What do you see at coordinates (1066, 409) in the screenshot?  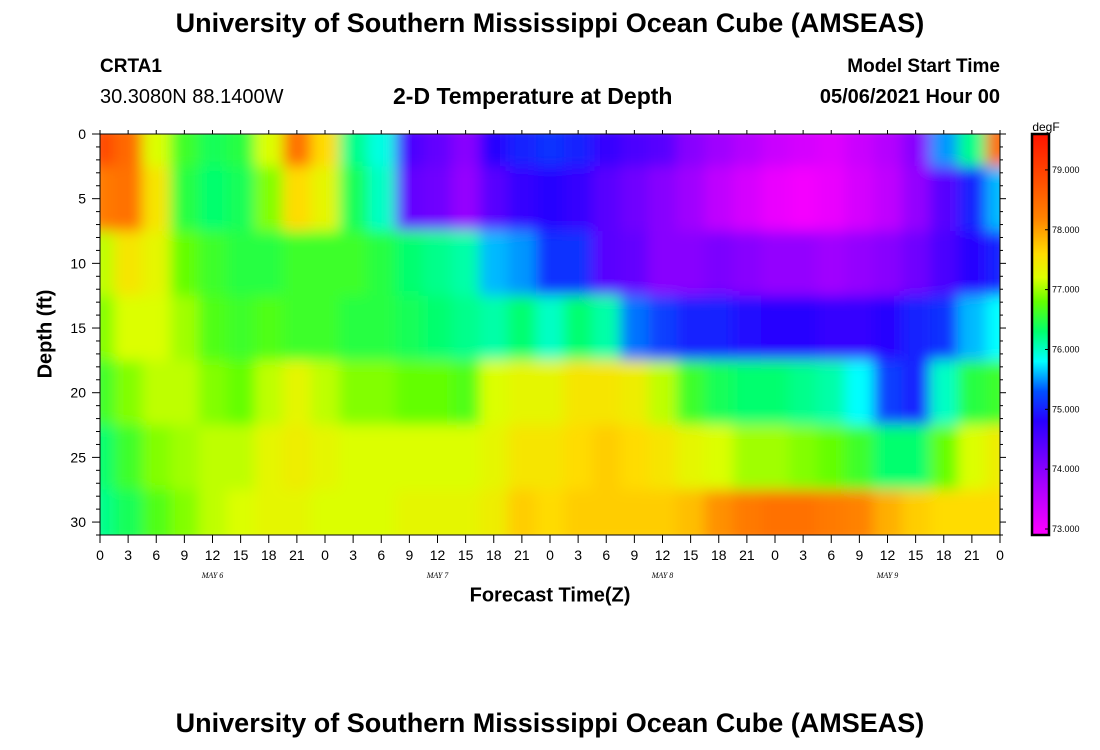 I see `colorbar-tick-label: 75.000` at bounding box center [1066, 409].